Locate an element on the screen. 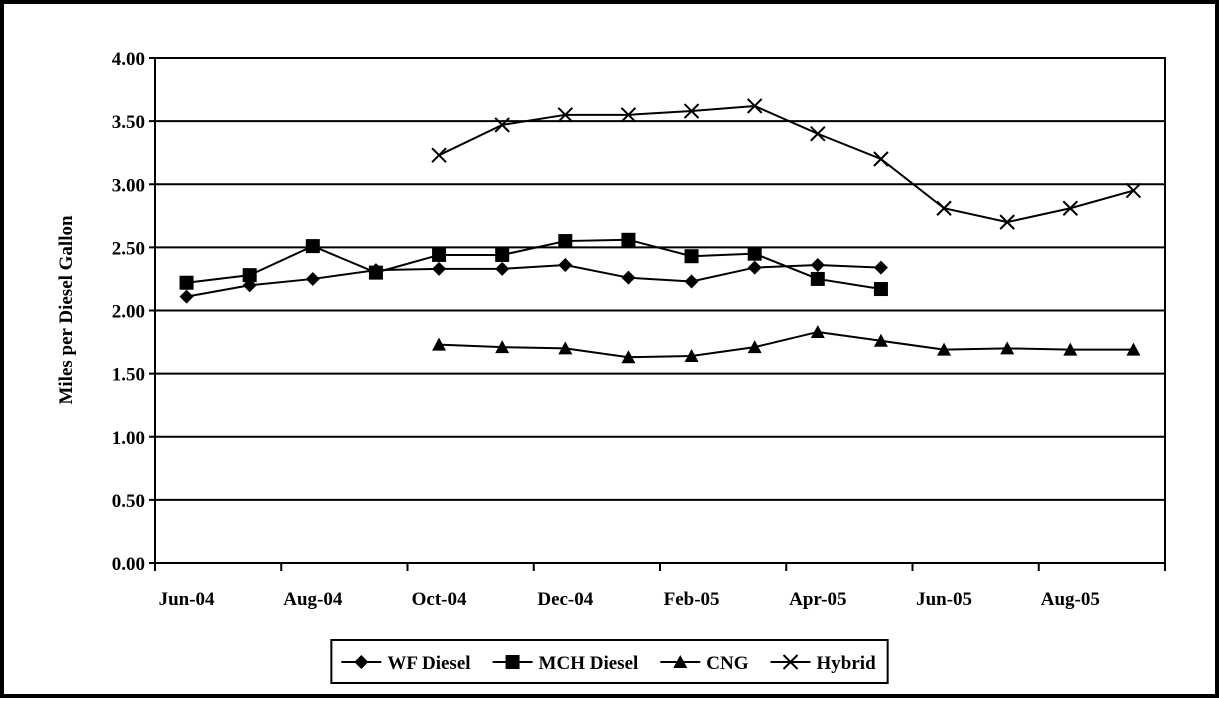 The height and width of the screenshot is (703, 1219). legend-item: Hybrid is located at coordinates (823, 663).